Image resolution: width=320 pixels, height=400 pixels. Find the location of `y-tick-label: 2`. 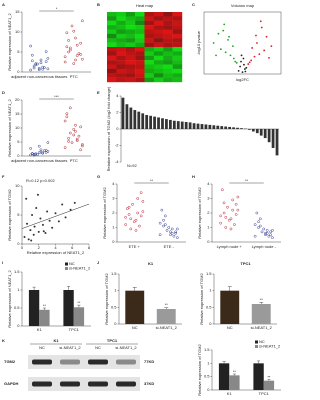

y-tick-label: 2 is located at coordinates (117, 112).